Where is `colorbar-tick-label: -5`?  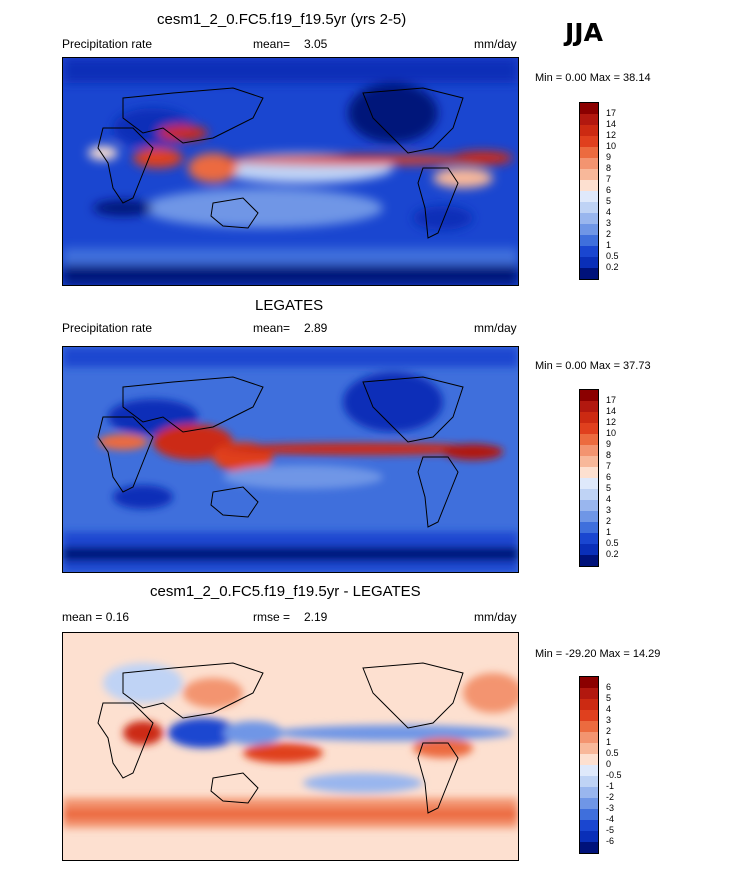 colorbar-tick-label: -5 is located at coordinates (610, 830).